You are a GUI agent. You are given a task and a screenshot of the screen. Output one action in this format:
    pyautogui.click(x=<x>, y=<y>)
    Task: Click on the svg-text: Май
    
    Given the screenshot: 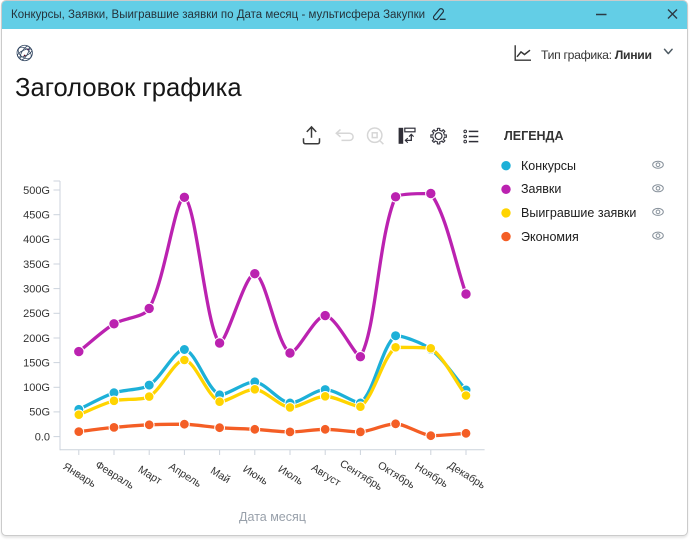 What is the action you would take?
    pyautogui.click(x=220, y=475)
    